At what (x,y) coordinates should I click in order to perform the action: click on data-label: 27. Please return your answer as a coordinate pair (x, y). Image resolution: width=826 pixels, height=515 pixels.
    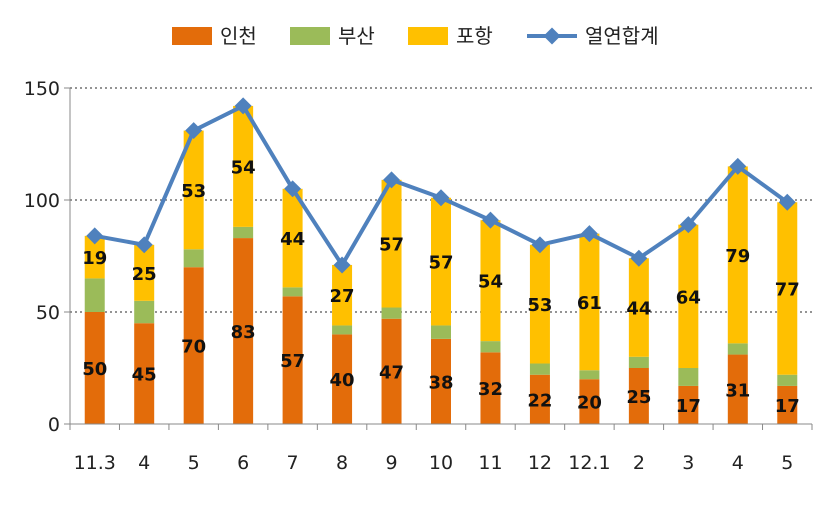
    Looking at the image, I should click on (342, 296).